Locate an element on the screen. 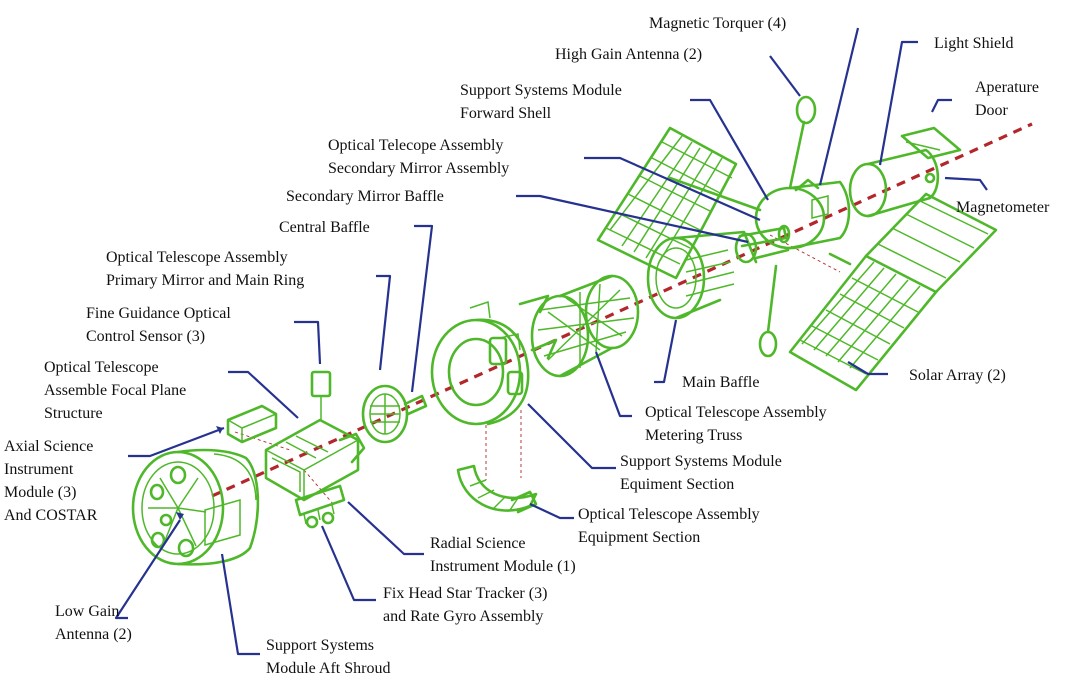  label-aperture-door: Aperature Door is located at coordinates (1007, 99).